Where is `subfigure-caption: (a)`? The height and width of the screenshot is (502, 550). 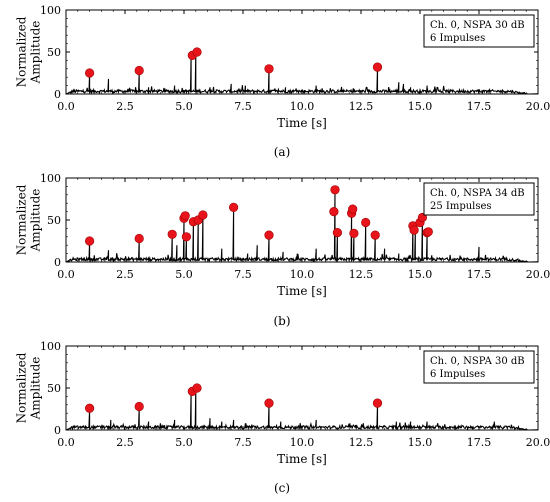
subfigure-caption: (a) is located at coordinates (282, 152).